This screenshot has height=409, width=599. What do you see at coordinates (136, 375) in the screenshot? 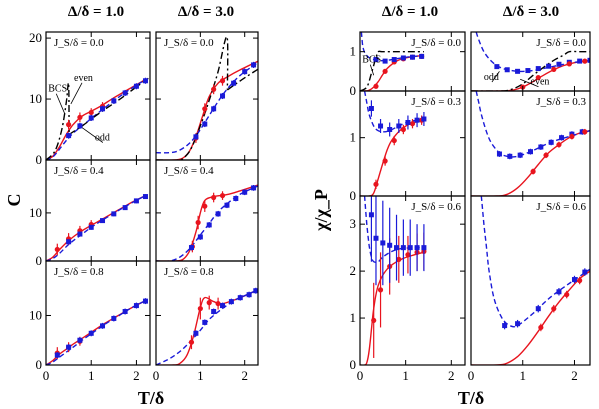
I see `x-tick-label: 2` at bounding box center [136, 375].